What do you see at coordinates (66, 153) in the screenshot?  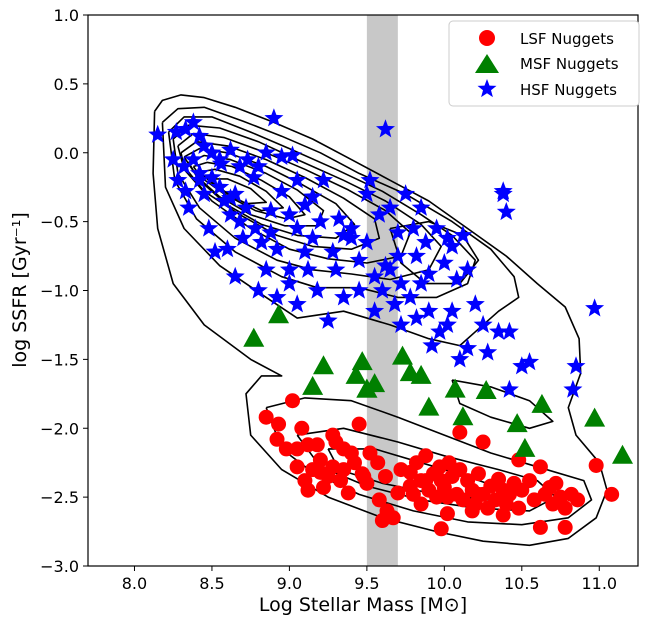 I see `y-tick-label: 0.0` at bounding box center [66, 153].